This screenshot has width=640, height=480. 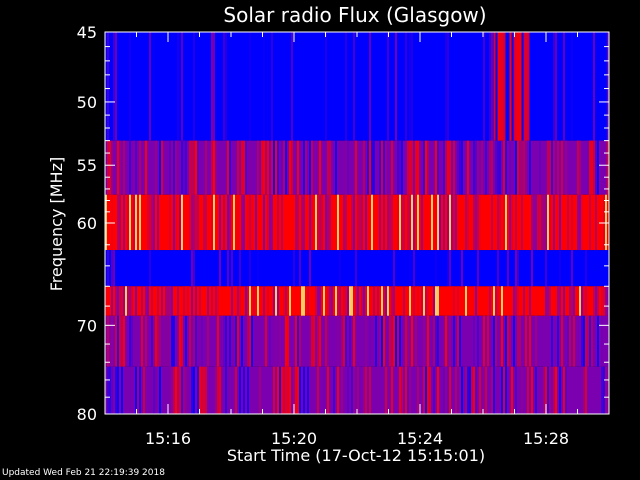 I want to click on y-tick-label: 60, so click(x=87, y=223).